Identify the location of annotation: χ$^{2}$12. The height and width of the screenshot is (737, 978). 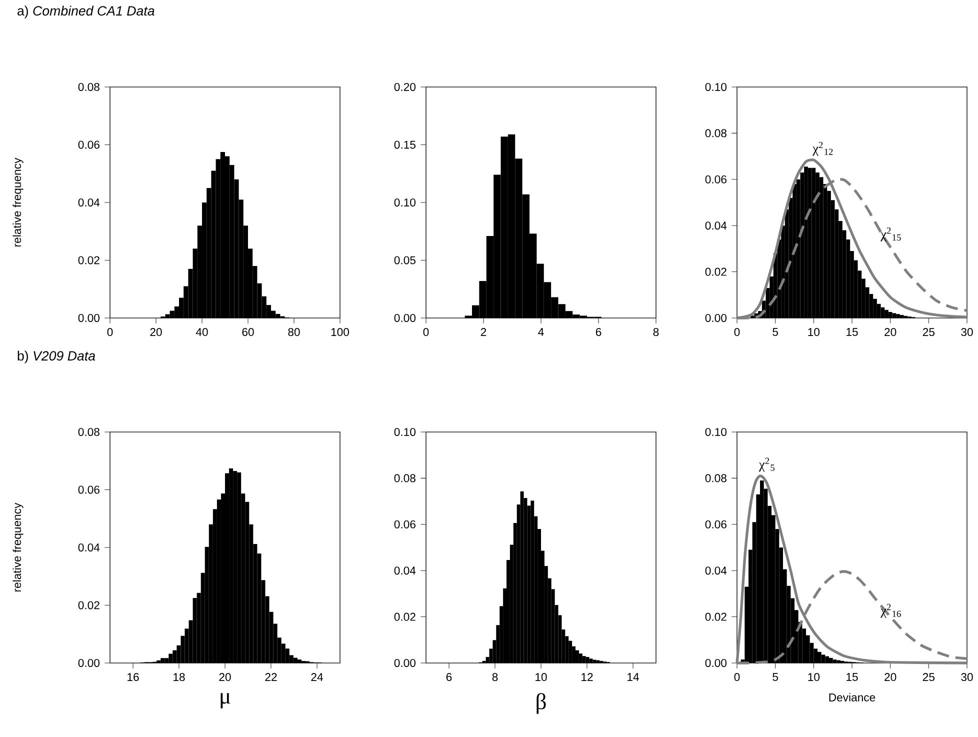
(822, 149).